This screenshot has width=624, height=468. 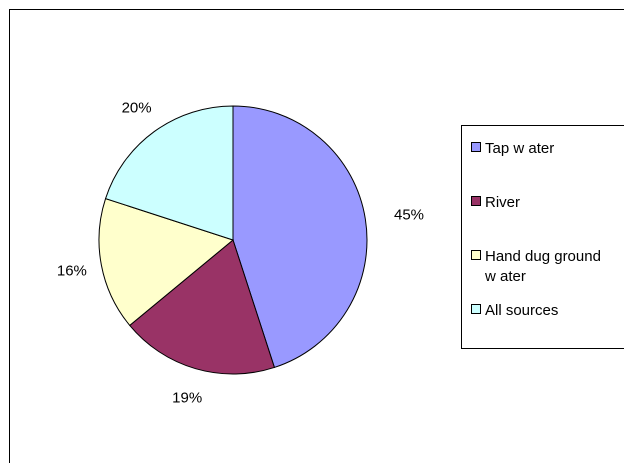 What do you see at coordinates (476, 255) in the screenshot?
I see `legend-swatch-hand-dug-ground-water` at bounding box center [476, 255].